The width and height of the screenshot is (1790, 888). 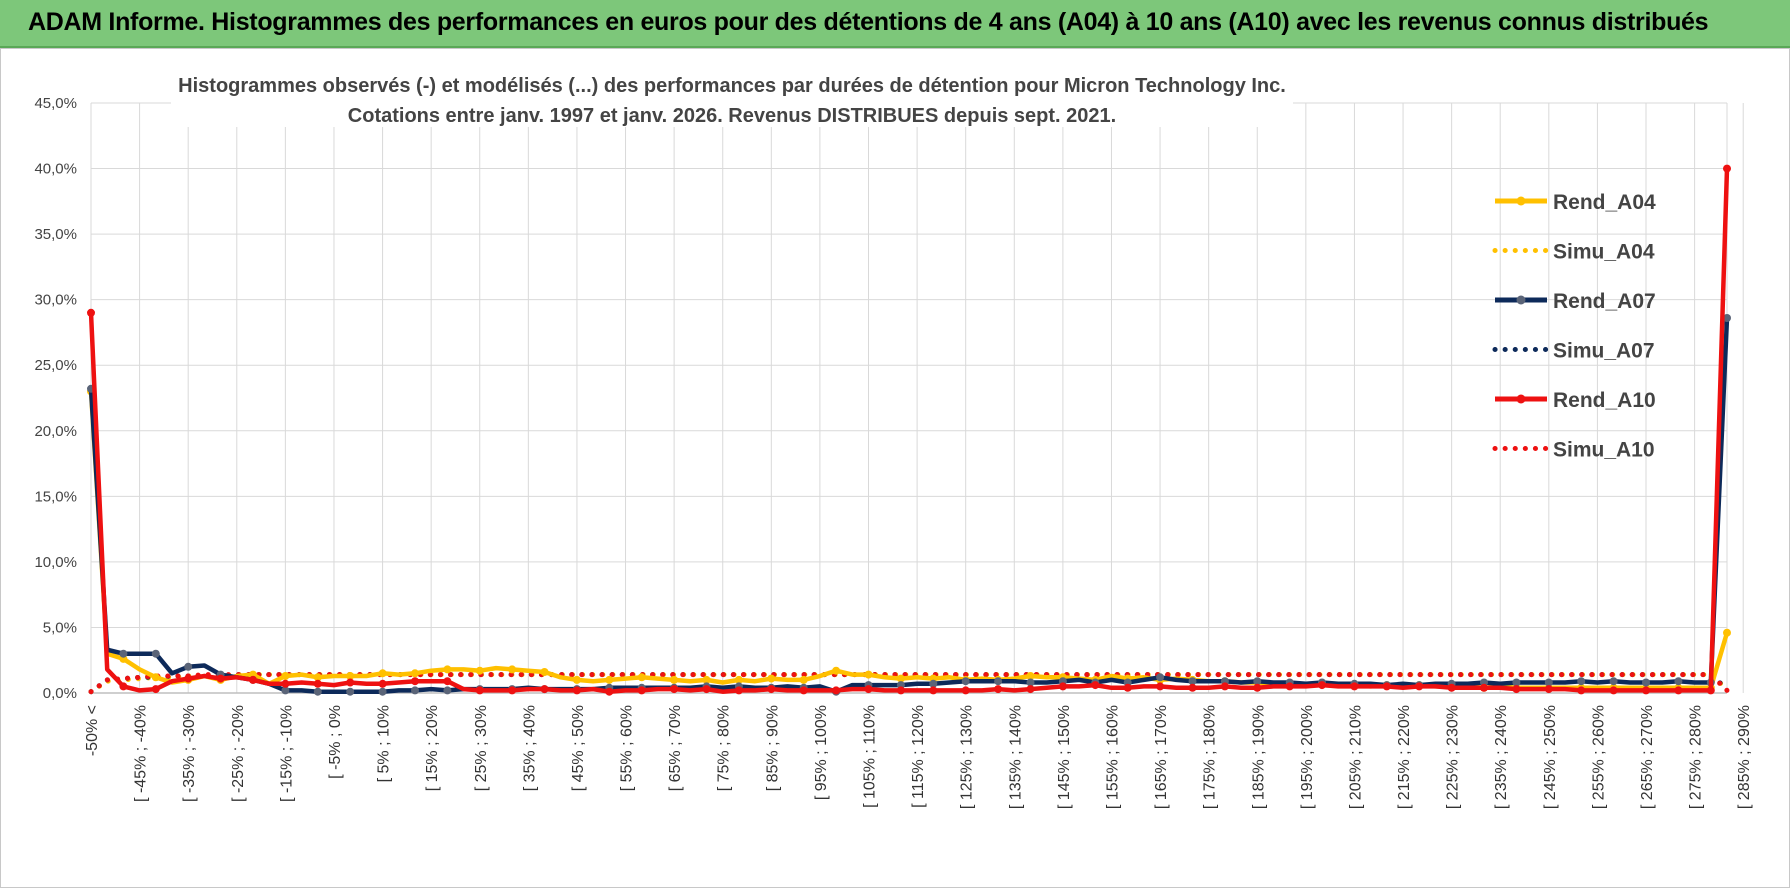 I want to click on legend-label: Simu_A04, so click(x=1604, y=252).